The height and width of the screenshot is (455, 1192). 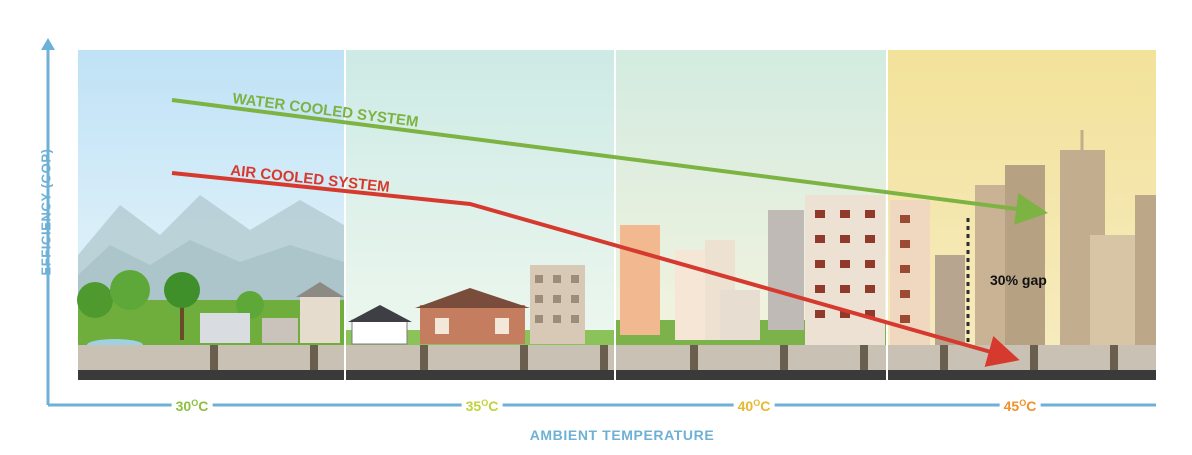 What do you see at coordinates (210, 310) in the screenshot?
I see `trees` at bounding box center [210, 310].